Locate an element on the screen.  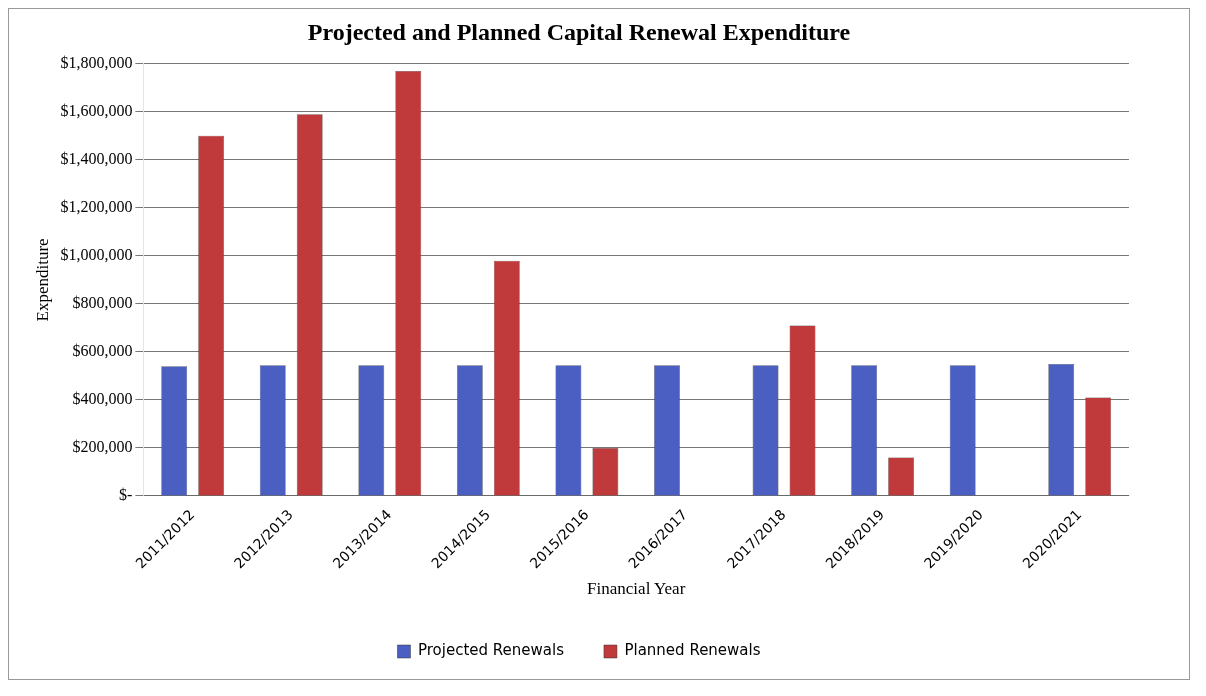
y-tick-label: $1,200,000 is located at coordinates (96, 207).